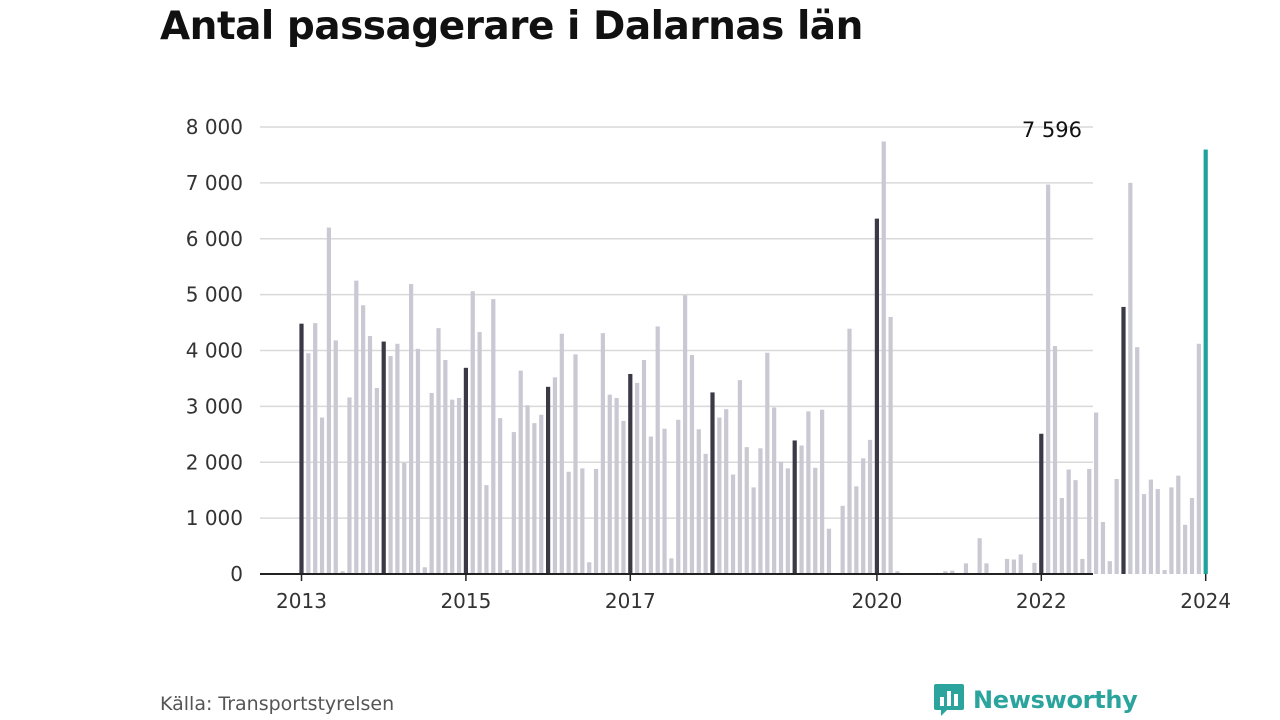  What do you see at coordinates (949, 700) in the screenshot?
I see `newsworthy-logo-icon` at bounding box center [949, 700].